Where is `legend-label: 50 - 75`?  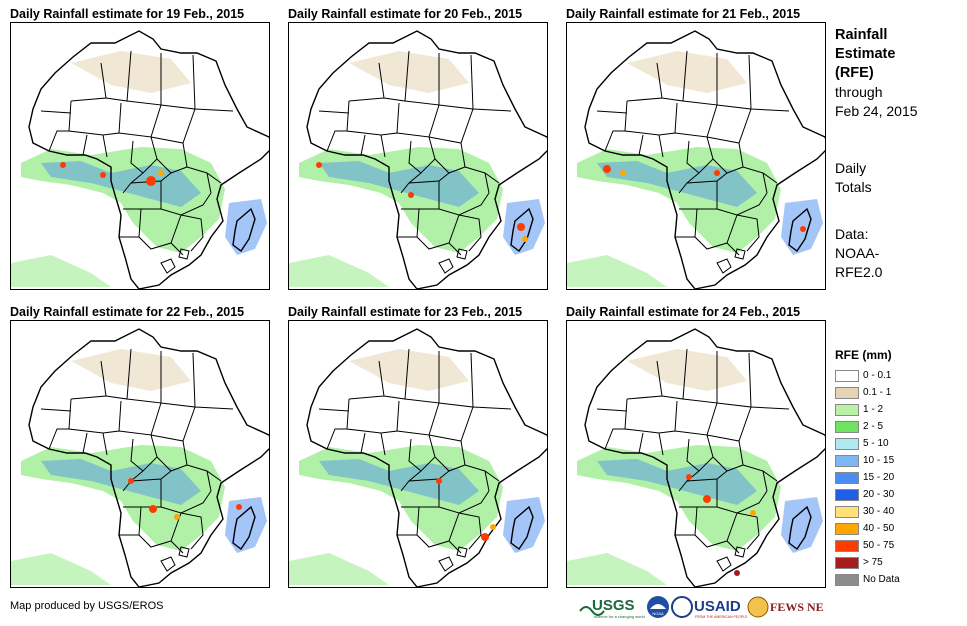
legend-label: 50 - 75 is located at coordinates (879, 545).